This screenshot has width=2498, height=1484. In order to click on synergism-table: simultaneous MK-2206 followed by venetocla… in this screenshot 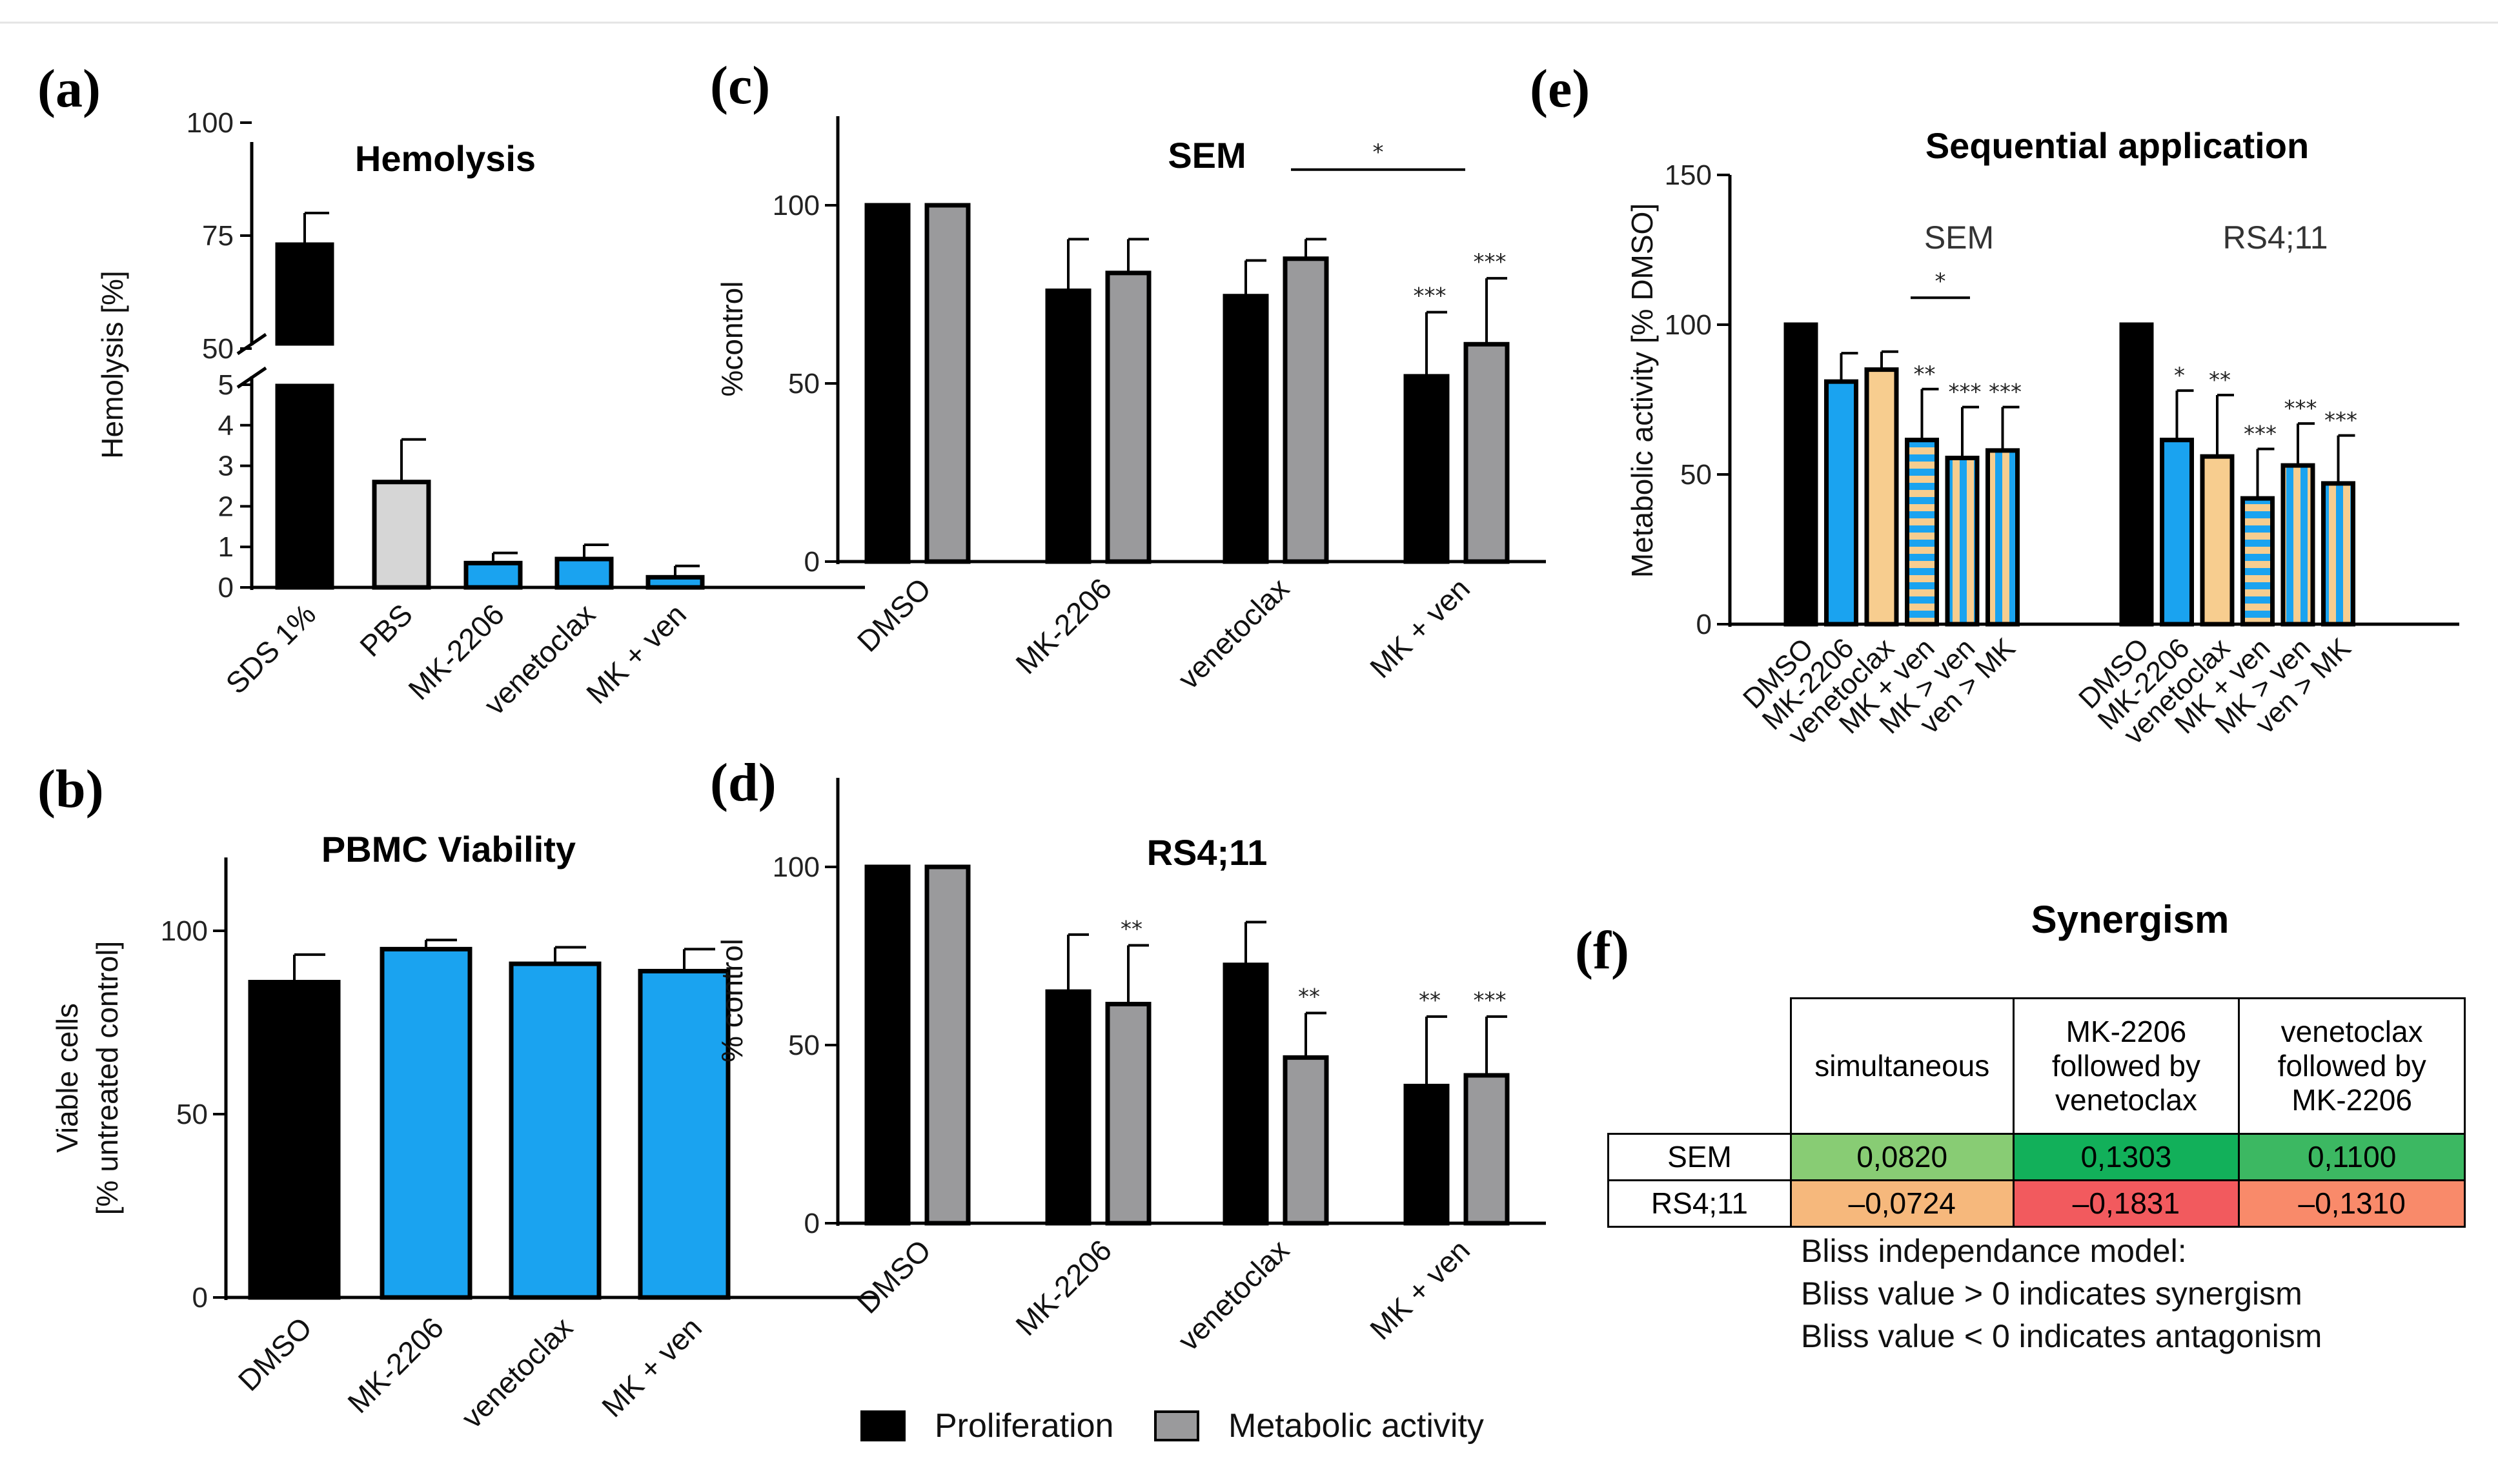, I will do `click(2037, 1112)`.